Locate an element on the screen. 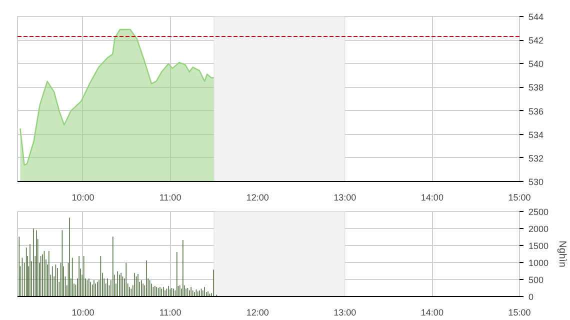  y-tick-label: 2000 is located at coordinates (538, 229).